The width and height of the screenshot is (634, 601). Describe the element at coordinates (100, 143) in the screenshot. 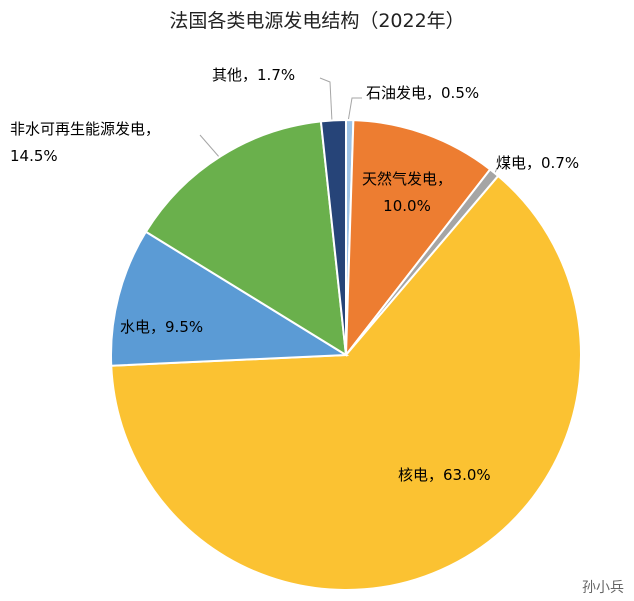

I see `data-label: 非水可再生能源发电， 14.5%` at that location.